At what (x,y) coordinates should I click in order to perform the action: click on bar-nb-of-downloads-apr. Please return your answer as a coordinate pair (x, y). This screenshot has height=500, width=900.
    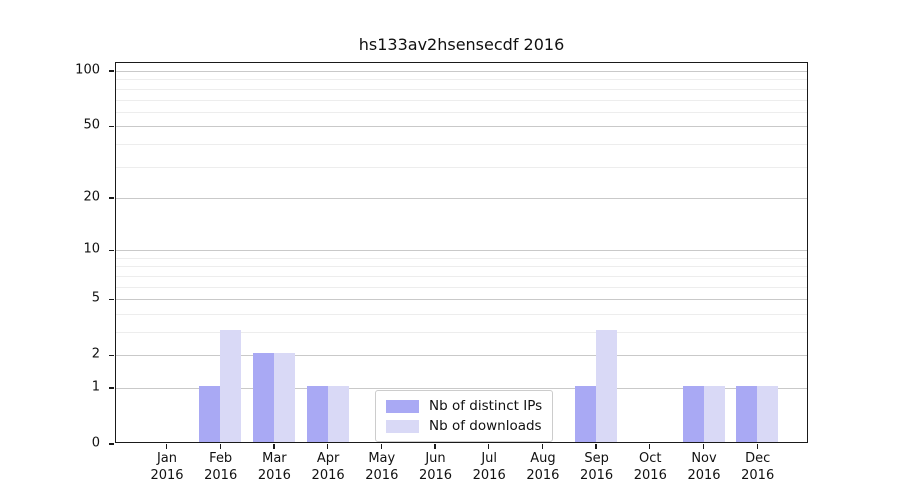
    Looking at the image, I should click on (338, 414).